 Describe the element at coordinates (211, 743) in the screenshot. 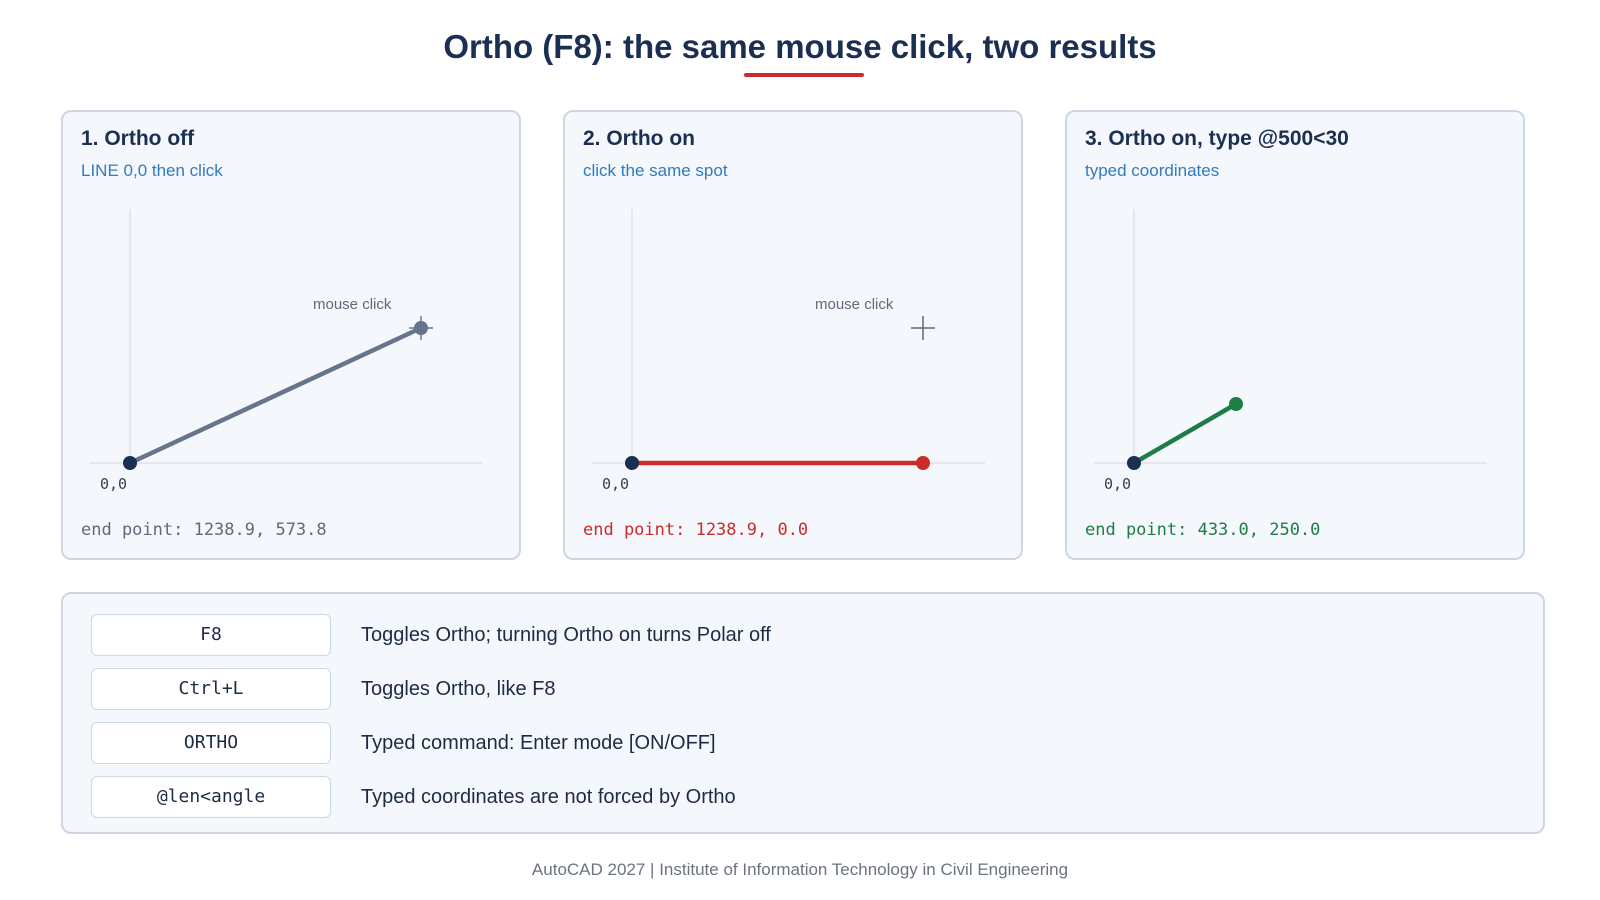

I see `key-ortho-command: ORTHO` at that location.